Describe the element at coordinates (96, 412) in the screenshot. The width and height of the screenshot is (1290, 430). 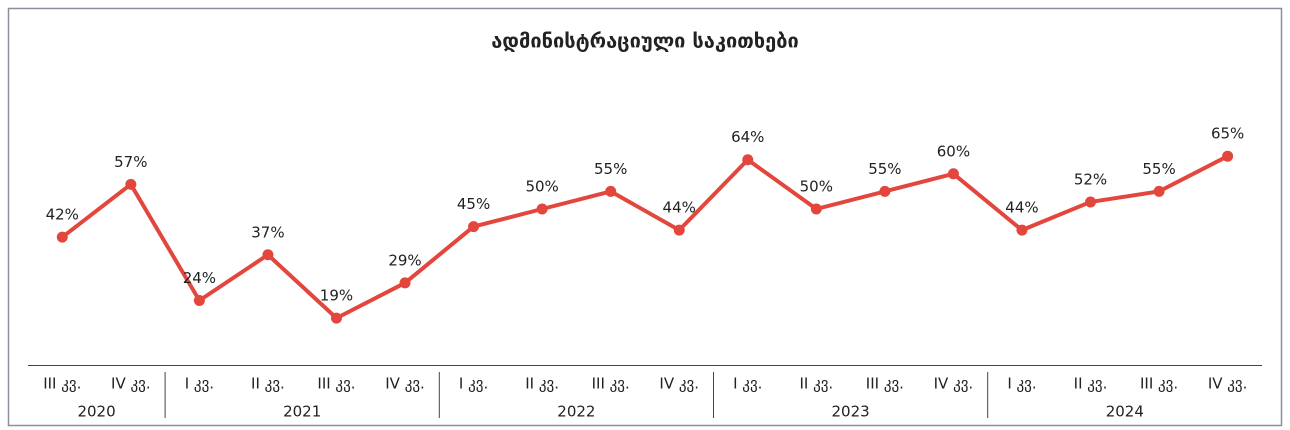
I see `x-group-label: 2020` at that location.